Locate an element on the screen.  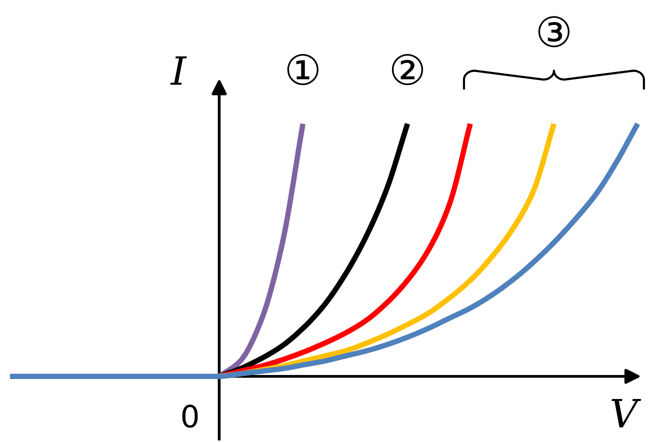
x-axis-title: V is located at coordinates (627, 413).